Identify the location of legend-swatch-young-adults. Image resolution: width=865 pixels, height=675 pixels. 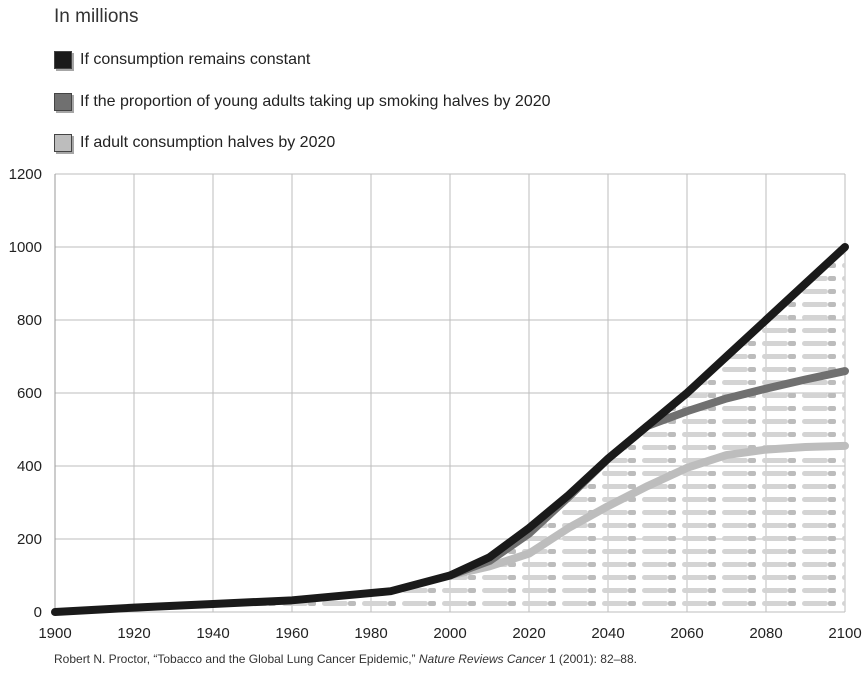
(63, 102).